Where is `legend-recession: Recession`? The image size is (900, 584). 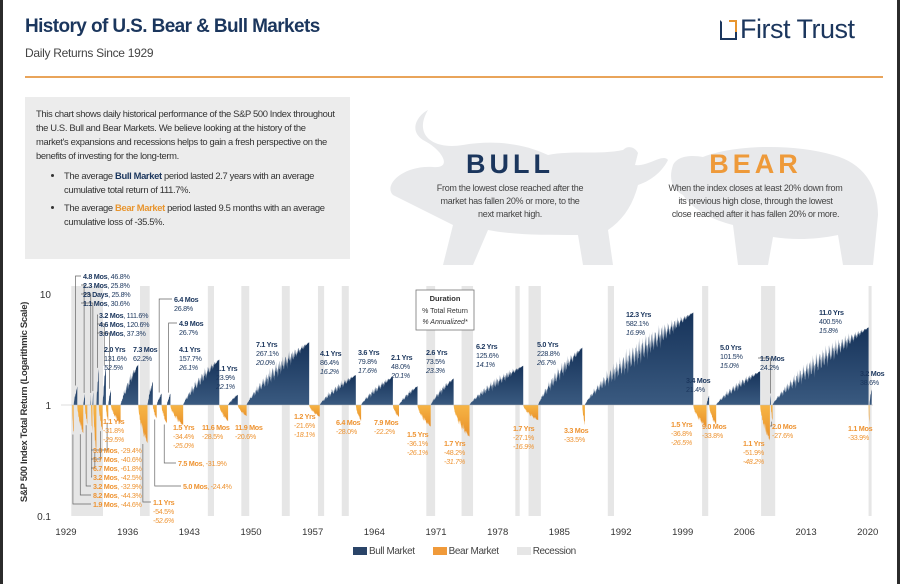
legend-recession: Recession is located at coordinates (546, 551).